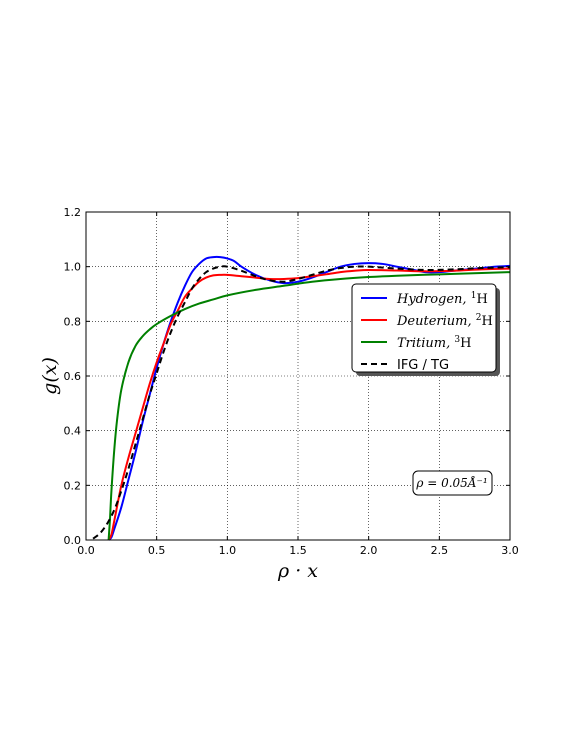 This screenshot has height=752, width=581. What do you see at coordinates (444, 321) in the screenshot?
I see `legend-label-1: Deuterium, 2H` at bounding box center [444, 321].